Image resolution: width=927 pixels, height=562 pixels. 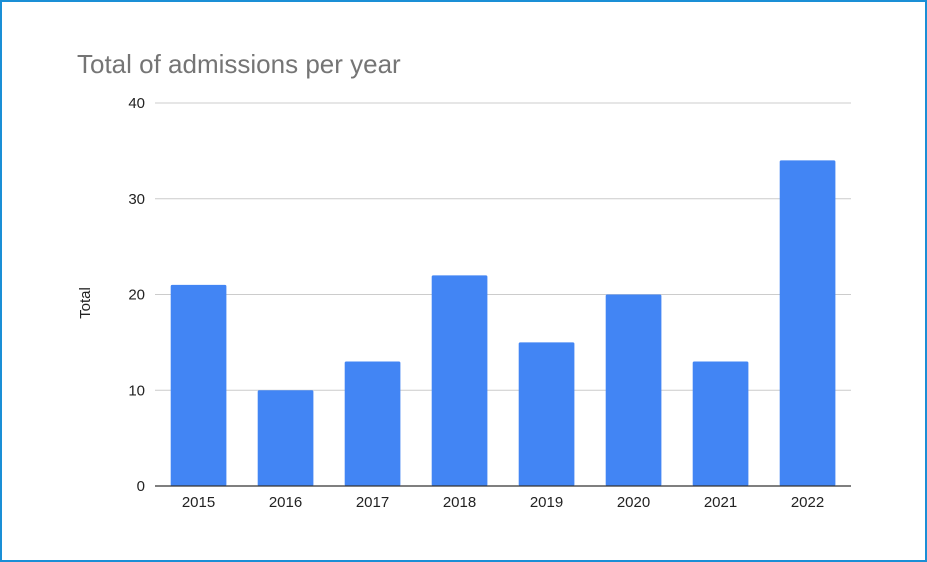 I want to click on y-tick-labels: 0 10 20 30 40, so click(x=136, y=295).